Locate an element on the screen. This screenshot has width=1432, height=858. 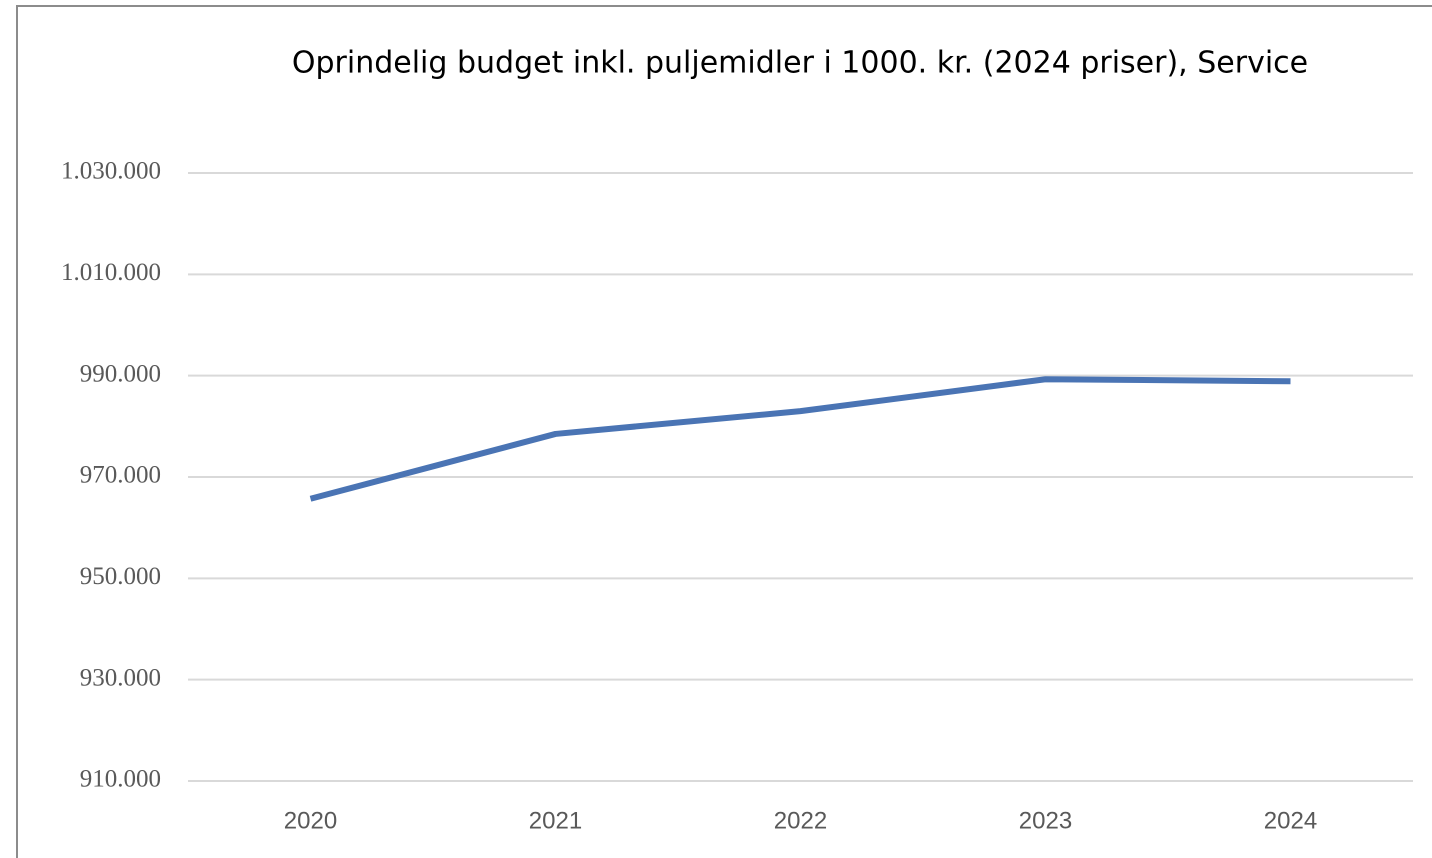
x-tick-label: 2022 is located at coordinates (800, 820).